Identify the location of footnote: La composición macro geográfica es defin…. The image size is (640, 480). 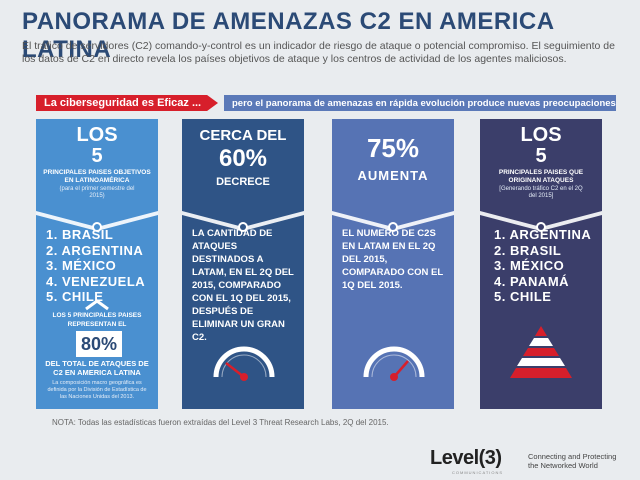
(97, 390).